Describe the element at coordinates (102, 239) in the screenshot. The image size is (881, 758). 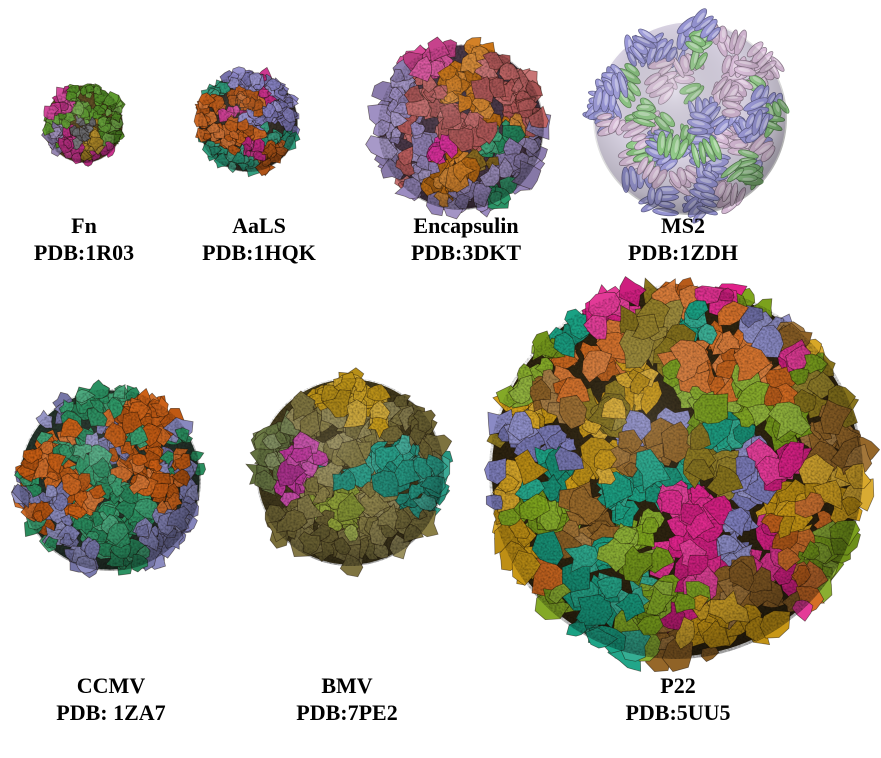
I see `fn-caption: Fn PDB:1R03` at that location.